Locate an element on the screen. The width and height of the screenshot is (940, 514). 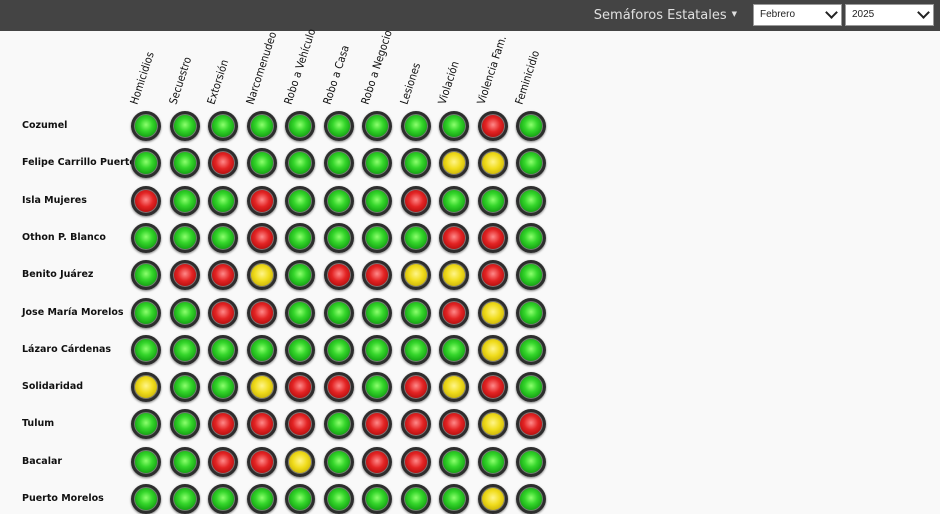
month-select: Febrero is located at coordinates (797, 15).